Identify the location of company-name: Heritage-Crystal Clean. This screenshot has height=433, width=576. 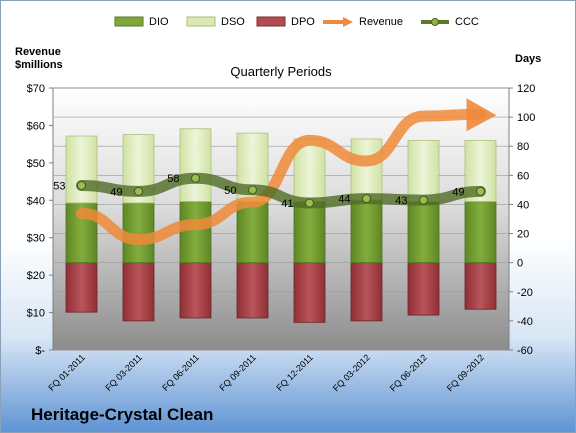
(122, 414).